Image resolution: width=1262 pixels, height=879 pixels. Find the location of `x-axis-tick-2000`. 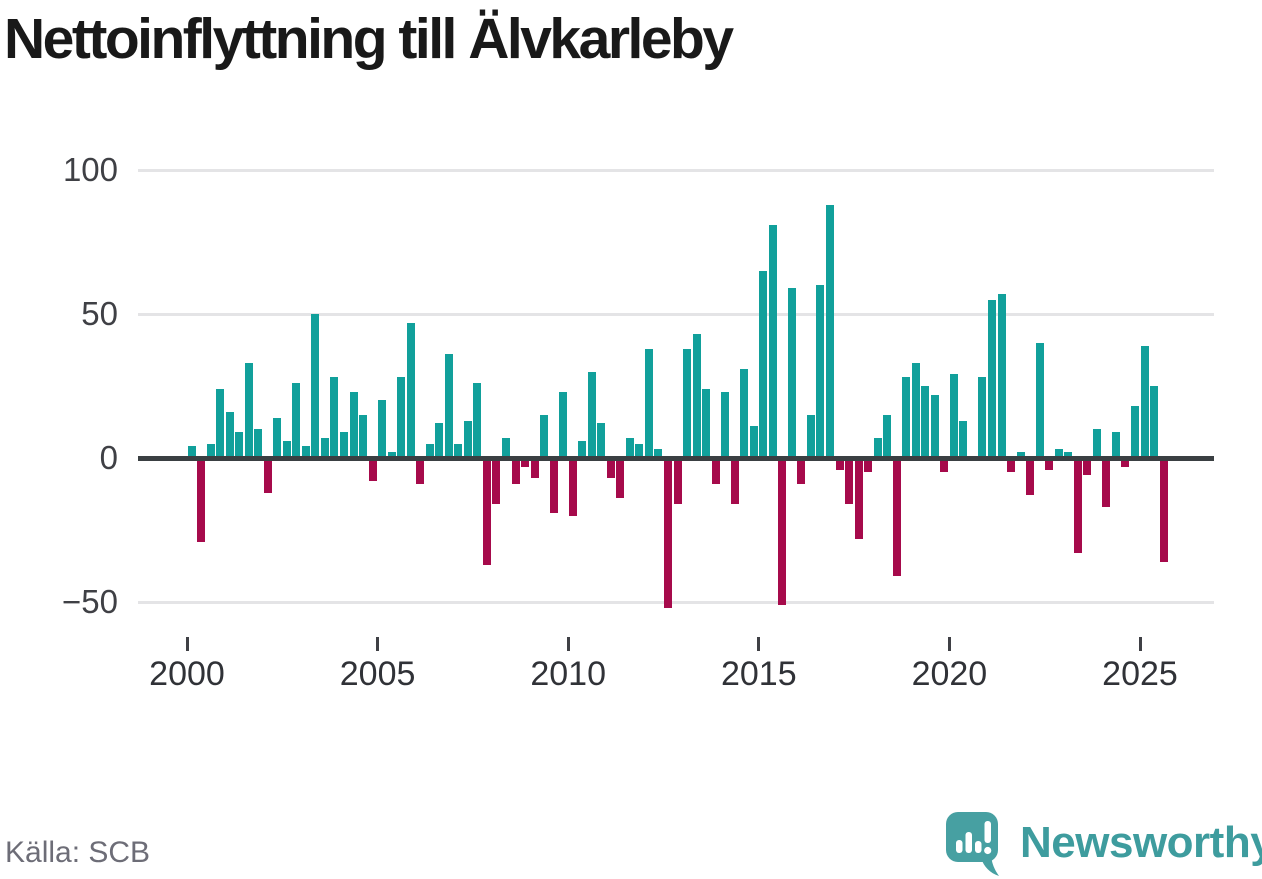

x-axis-tick-2000 is located at coordinates (187, 644).